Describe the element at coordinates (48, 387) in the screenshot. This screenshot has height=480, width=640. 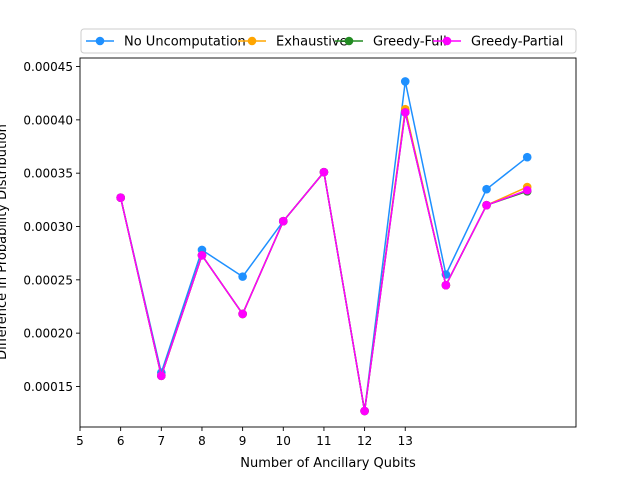
I see `y-tick-label: 0.00015` at that location.